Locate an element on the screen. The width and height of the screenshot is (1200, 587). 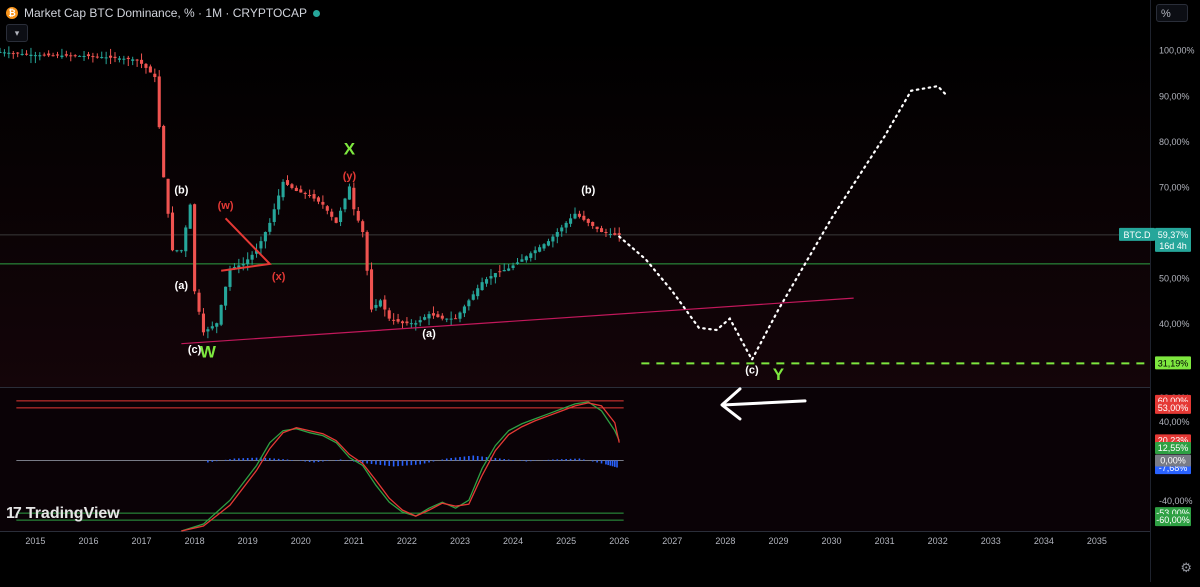
time-axis-tick-label: 2021 is located at coordinates (354, 541).